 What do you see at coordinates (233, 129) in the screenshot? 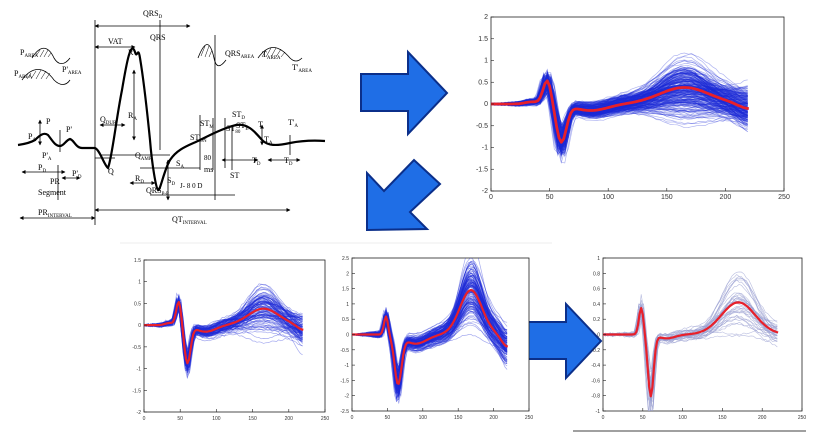
I see `st80-label: ST80` at bounding box center [233, 129].